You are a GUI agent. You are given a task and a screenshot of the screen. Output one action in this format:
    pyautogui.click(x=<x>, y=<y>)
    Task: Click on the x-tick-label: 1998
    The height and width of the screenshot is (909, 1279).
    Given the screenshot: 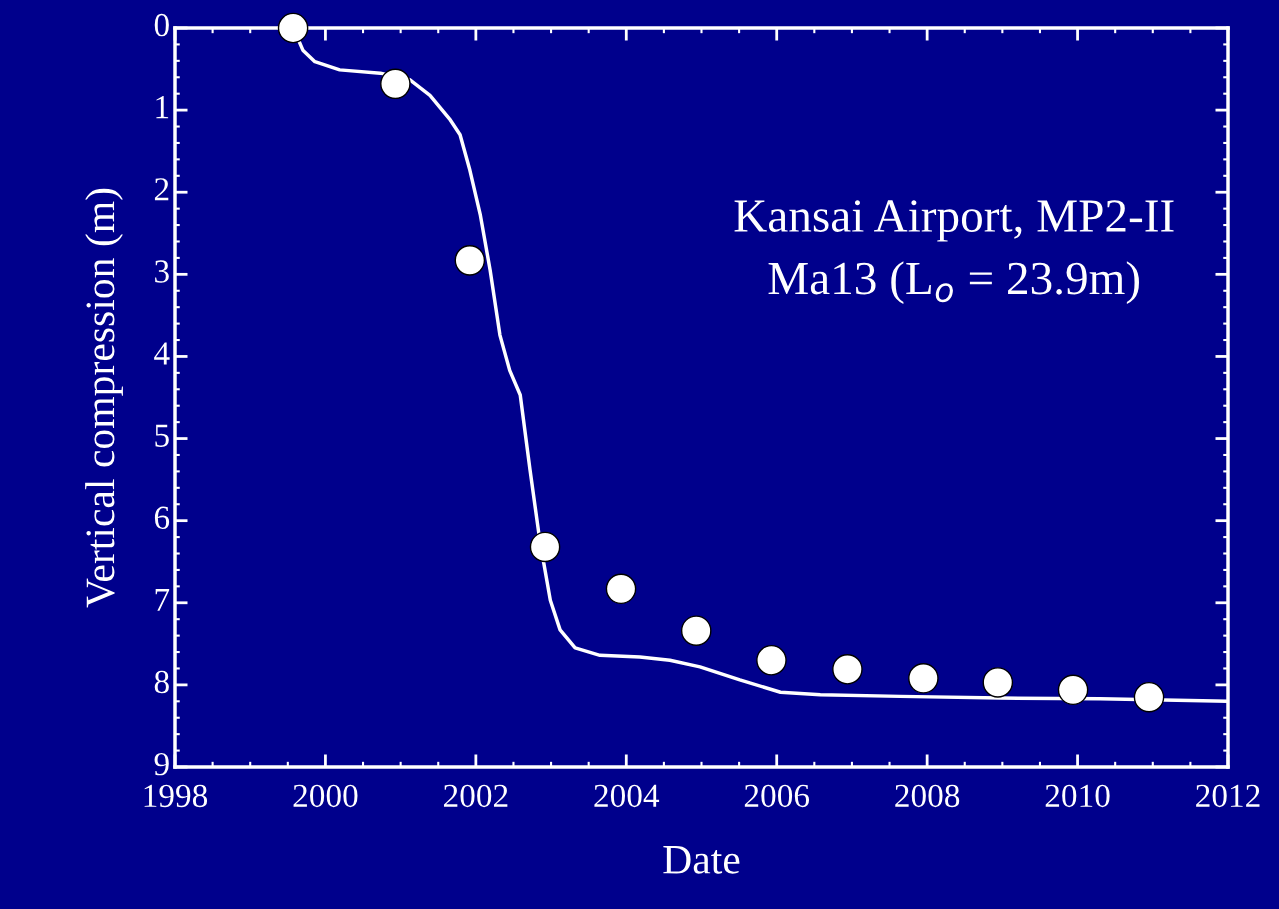 What is the action you would take?
    pyautogui.click(x=176, y=796)
    